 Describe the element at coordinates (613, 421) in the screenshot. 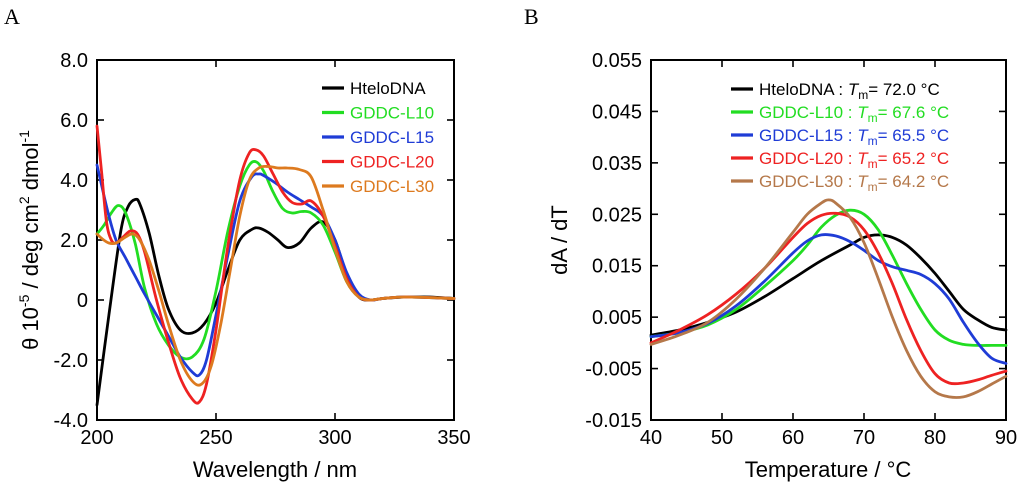

I see `y-tick-label: -0.015` at that location.